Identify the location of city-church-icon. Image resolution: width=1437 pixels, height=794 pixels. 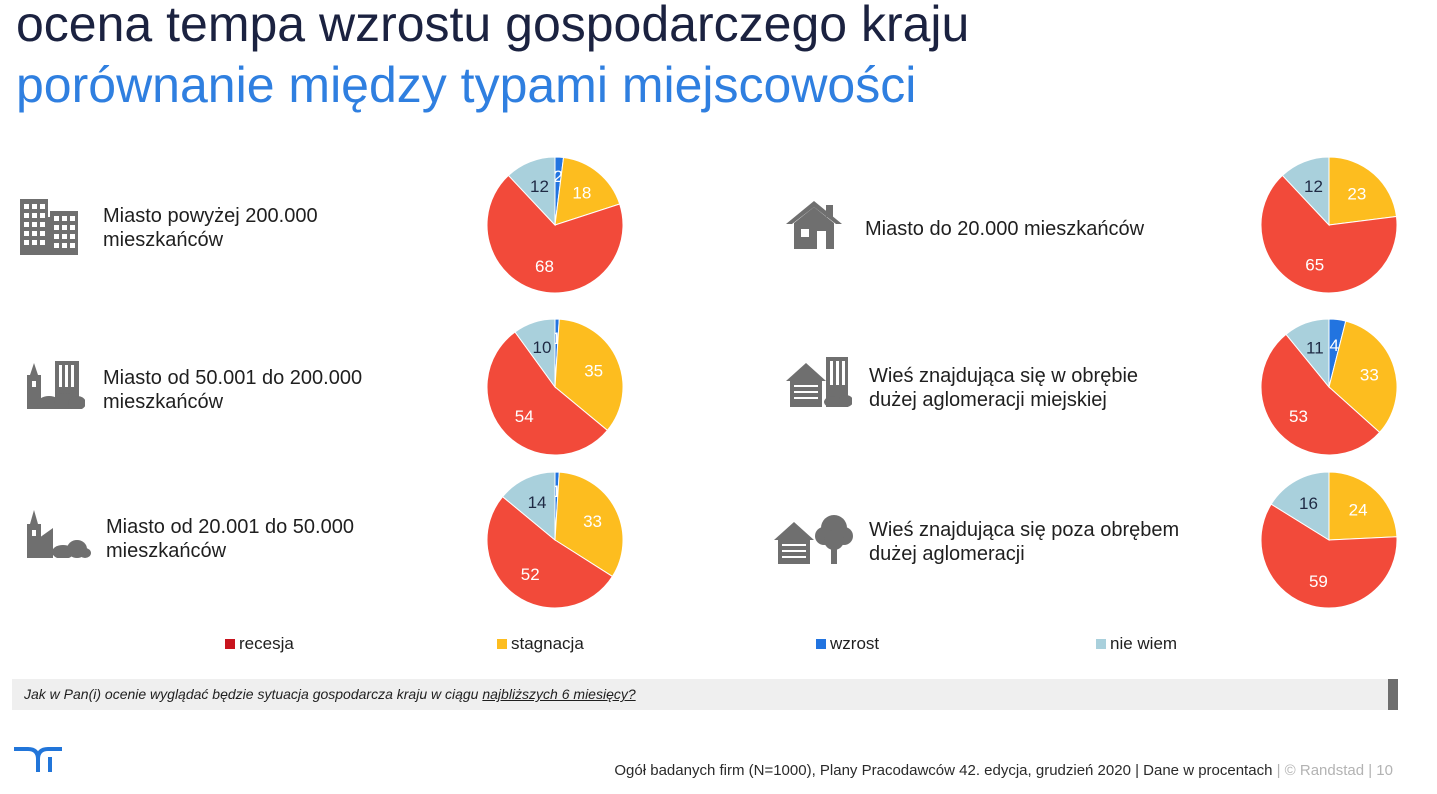
(56, 385).